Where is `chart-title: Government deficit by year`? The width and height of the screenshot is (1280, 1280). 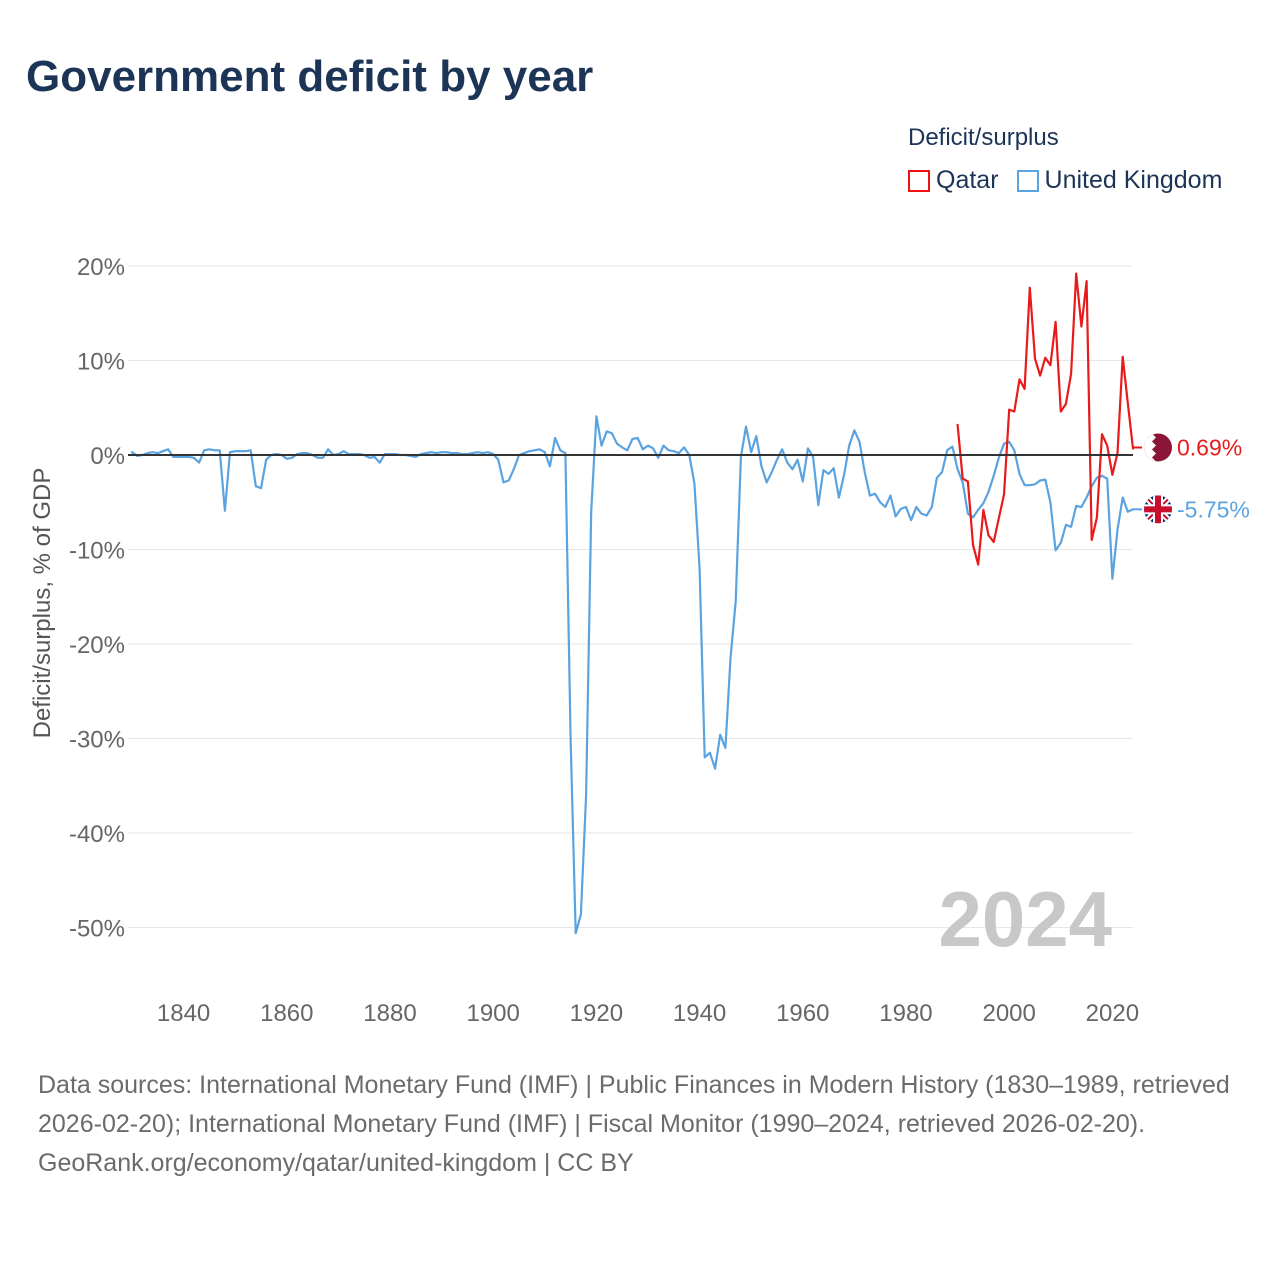
chart-title: Government deficit by year is located at coordinates (310, 76).